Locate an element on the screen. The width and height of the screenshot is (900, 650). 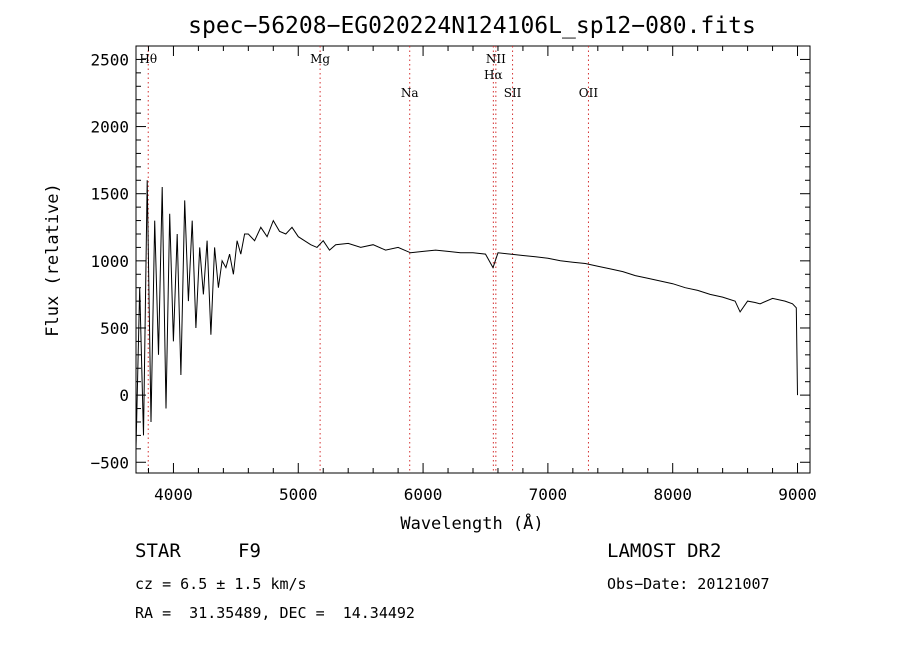
spectral-line-label: Mg is located at coordinates (320, 59).